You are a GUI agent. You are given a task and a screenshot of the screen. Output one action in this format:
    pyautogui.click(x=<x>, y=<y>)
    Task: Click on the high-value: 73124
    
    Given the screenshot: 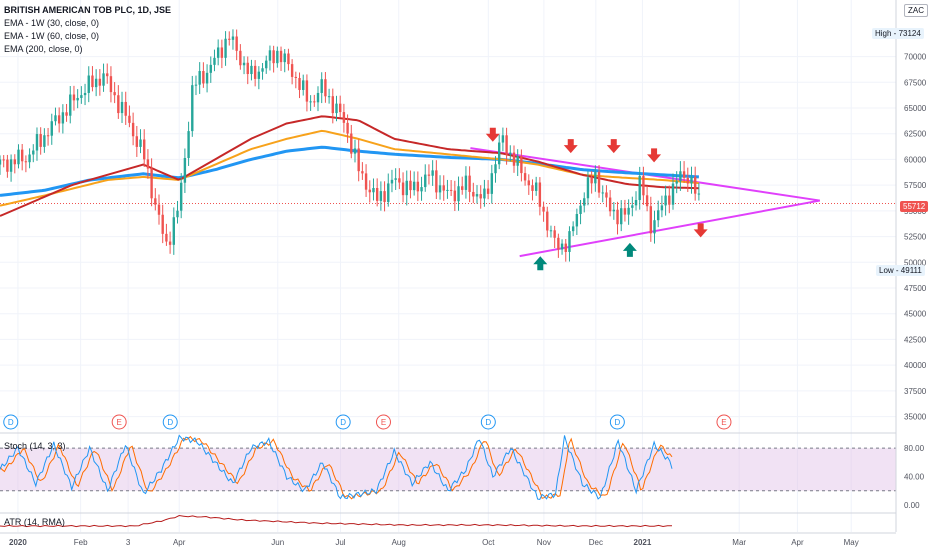 What is the action you would take?
    pyautogui.click(x=909, y=33)
    